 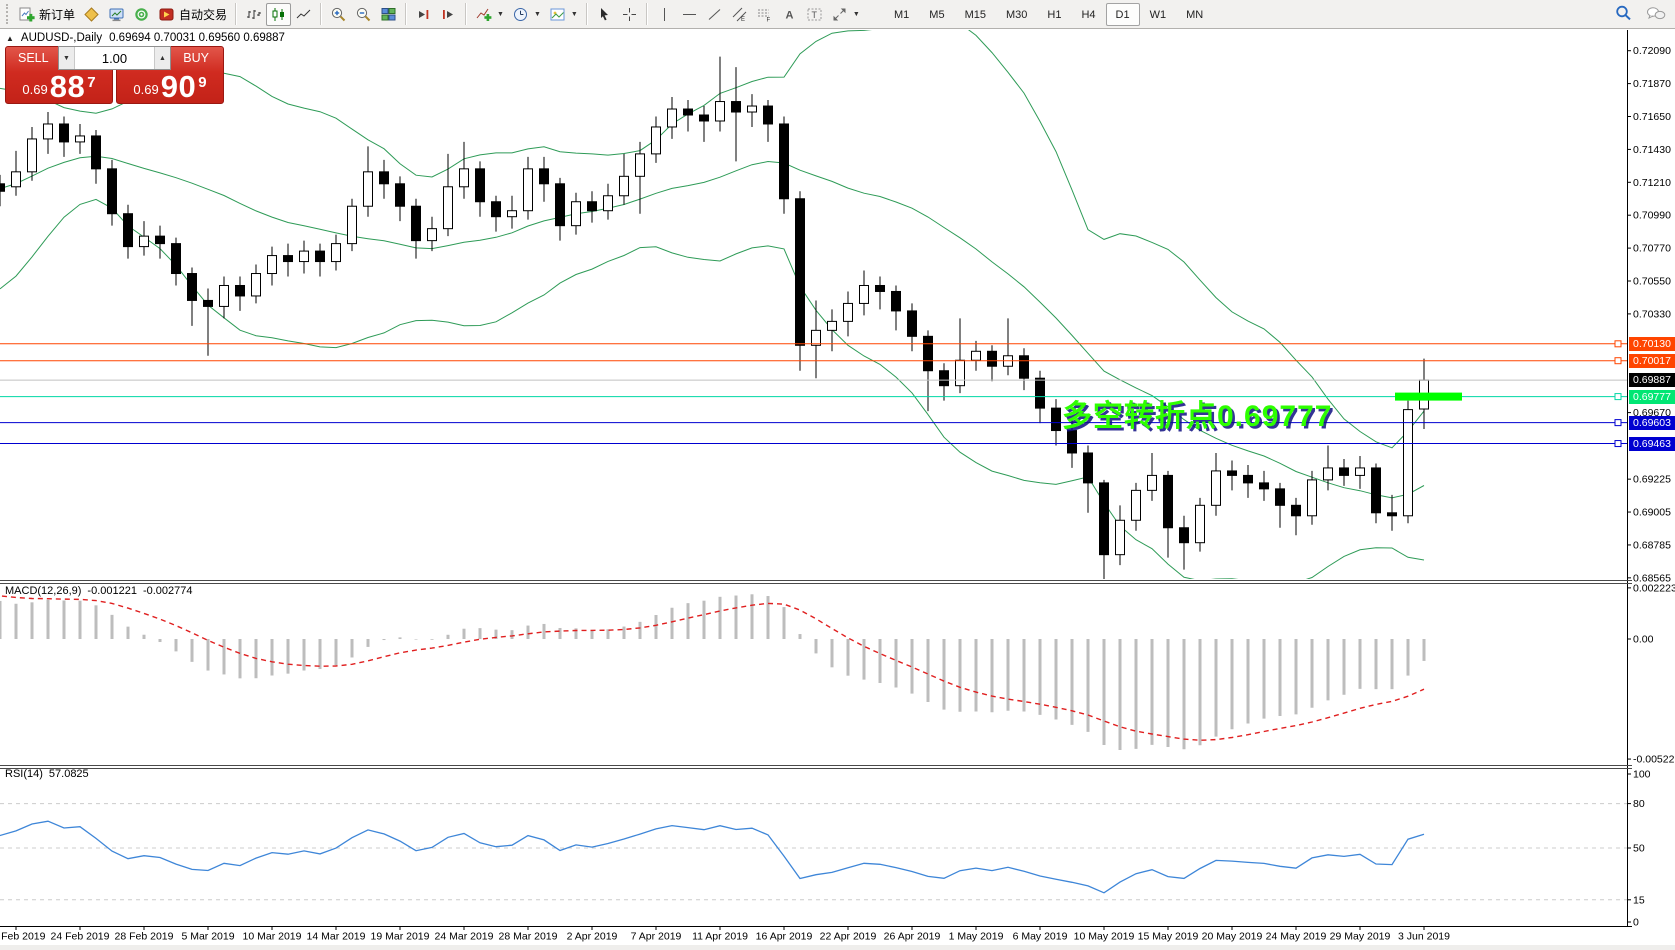 I want to click on auto-scroll-icon, so click(x=424, y=14).